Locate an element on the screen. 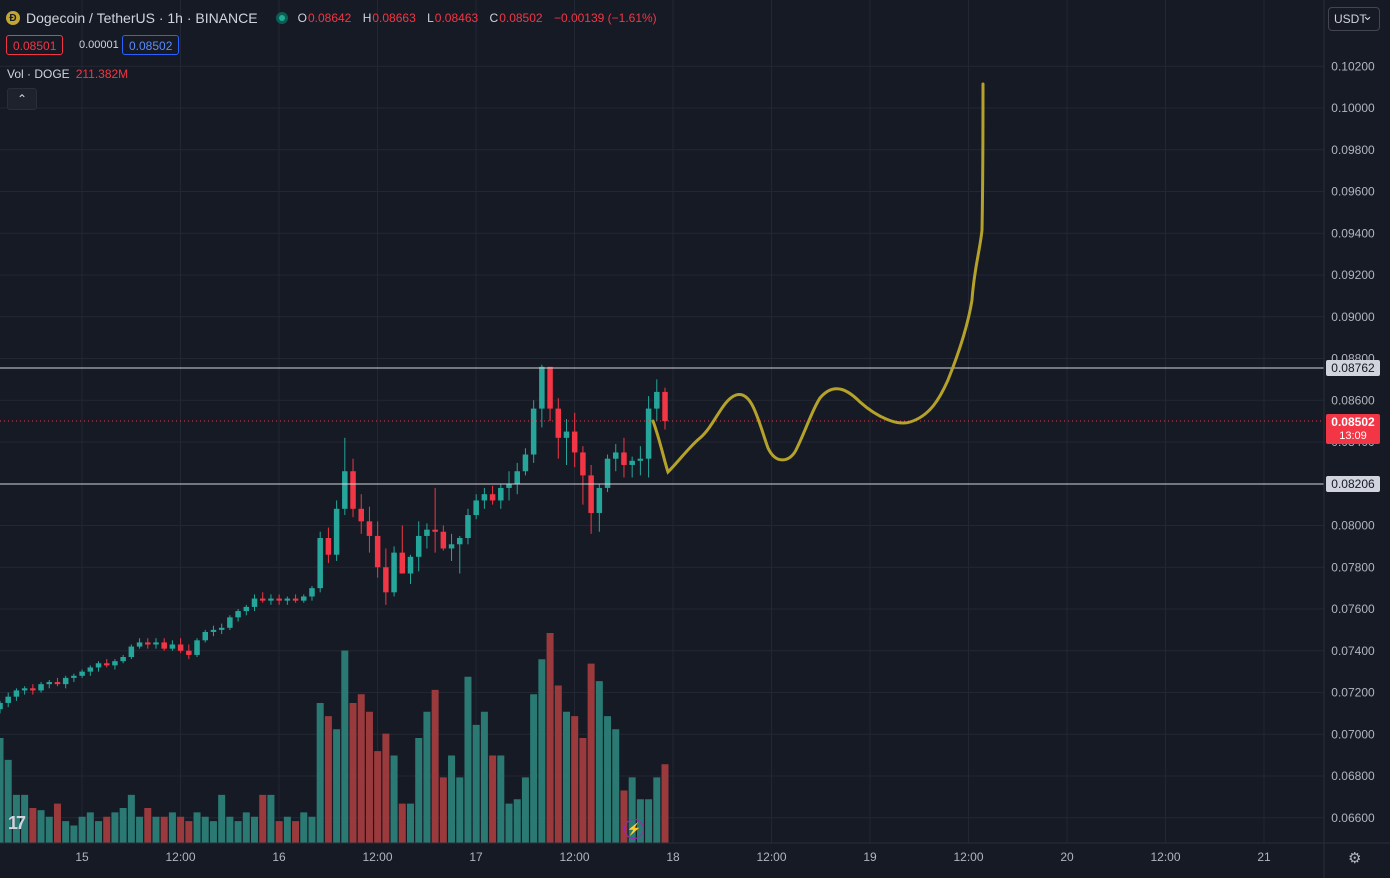 This screenshot has height=878, width=1390. price-tick-label: 0.09600 is located at coordinates (1353, 192).